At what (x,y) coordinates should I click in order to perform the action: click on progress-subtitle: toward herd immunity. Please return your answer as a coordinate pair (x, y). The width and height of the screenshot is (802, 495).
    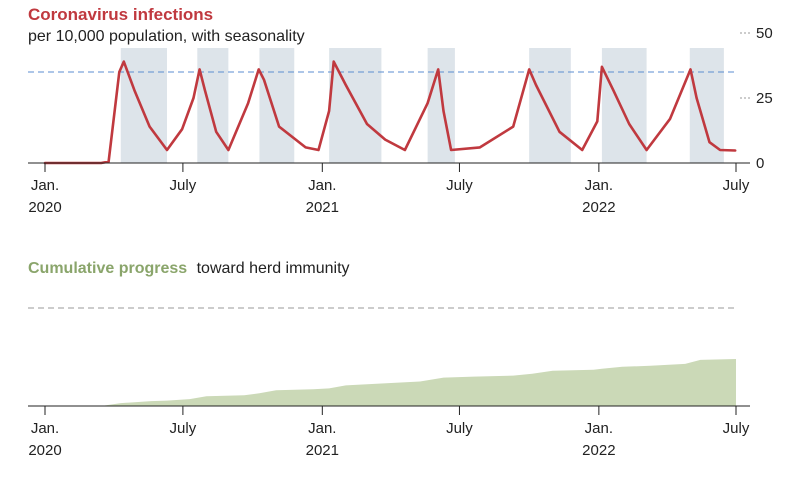
    Looking at the image, I should click on (273, 268).